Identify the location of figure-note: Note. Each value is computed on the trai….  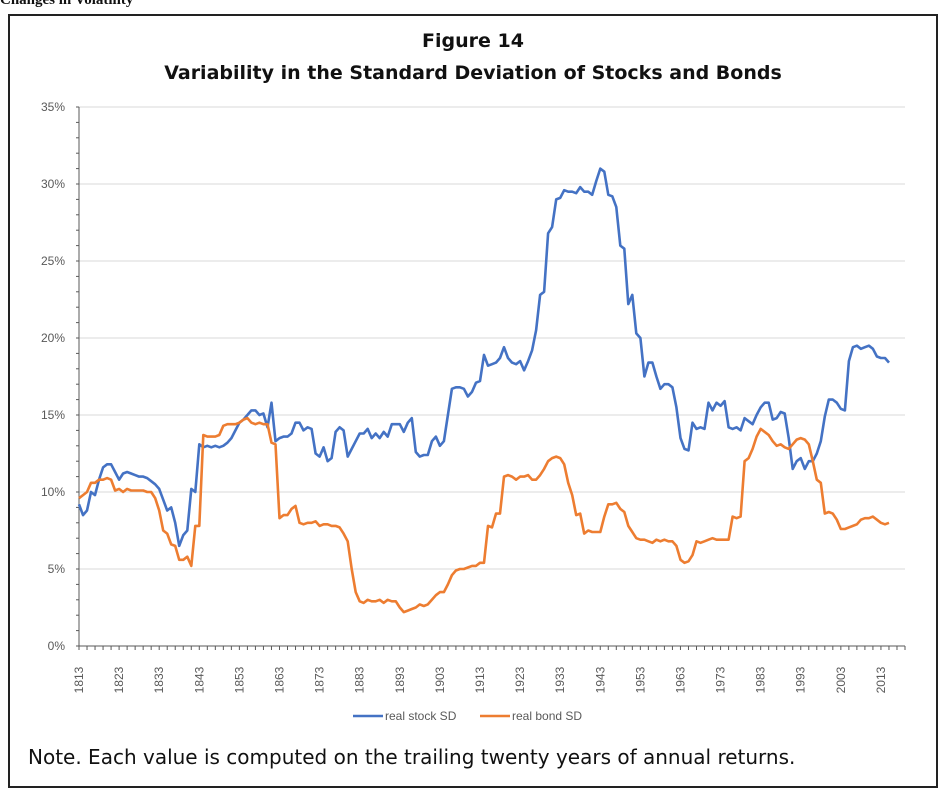
(412, 757).